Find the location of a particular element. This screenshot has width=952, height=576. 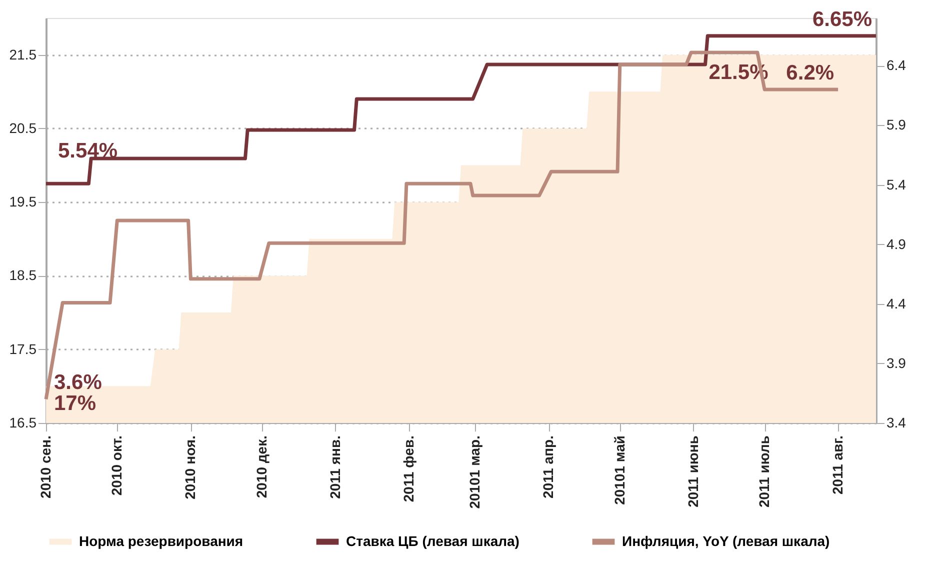

data-label: 17% is located at coordinates (75, 404).